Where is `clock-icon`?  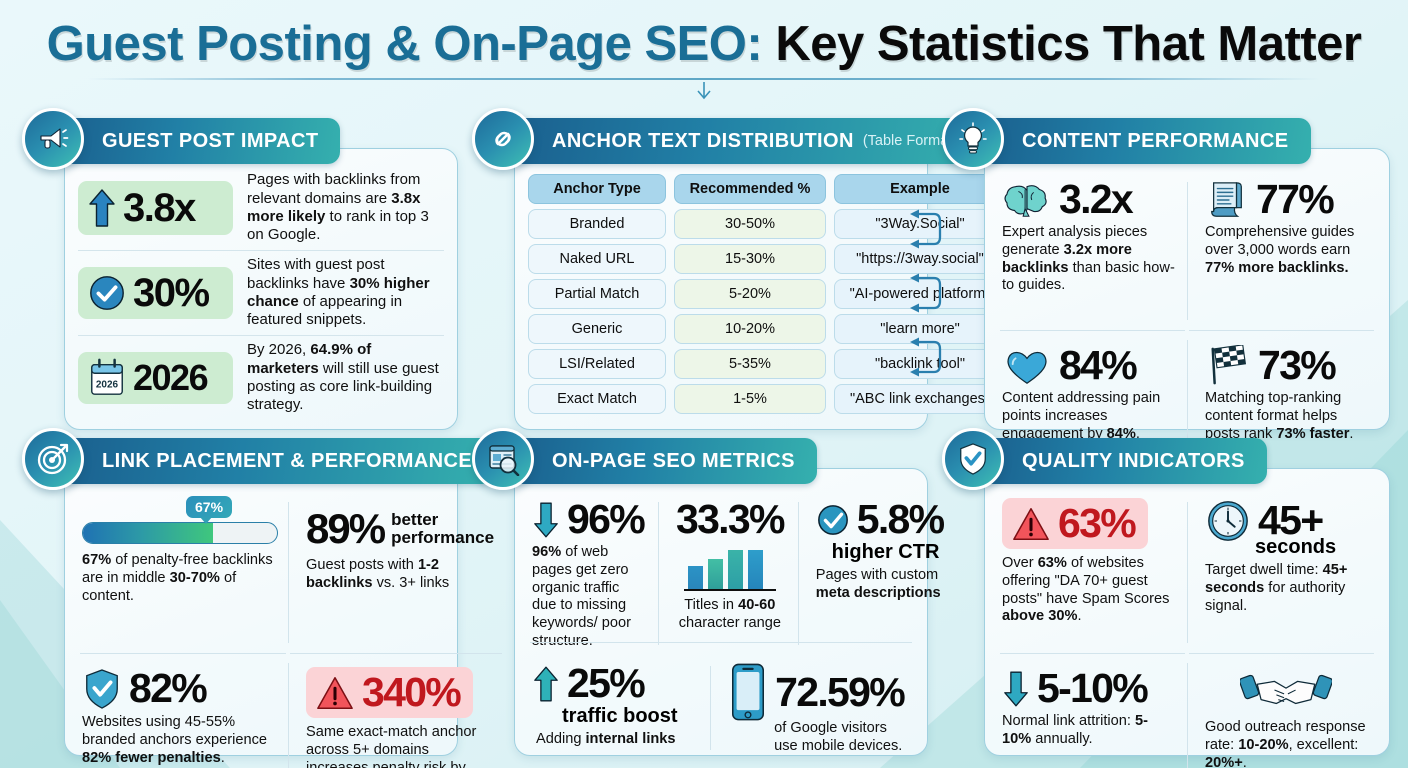
clock-icon is located at coordinates (1228, 521).